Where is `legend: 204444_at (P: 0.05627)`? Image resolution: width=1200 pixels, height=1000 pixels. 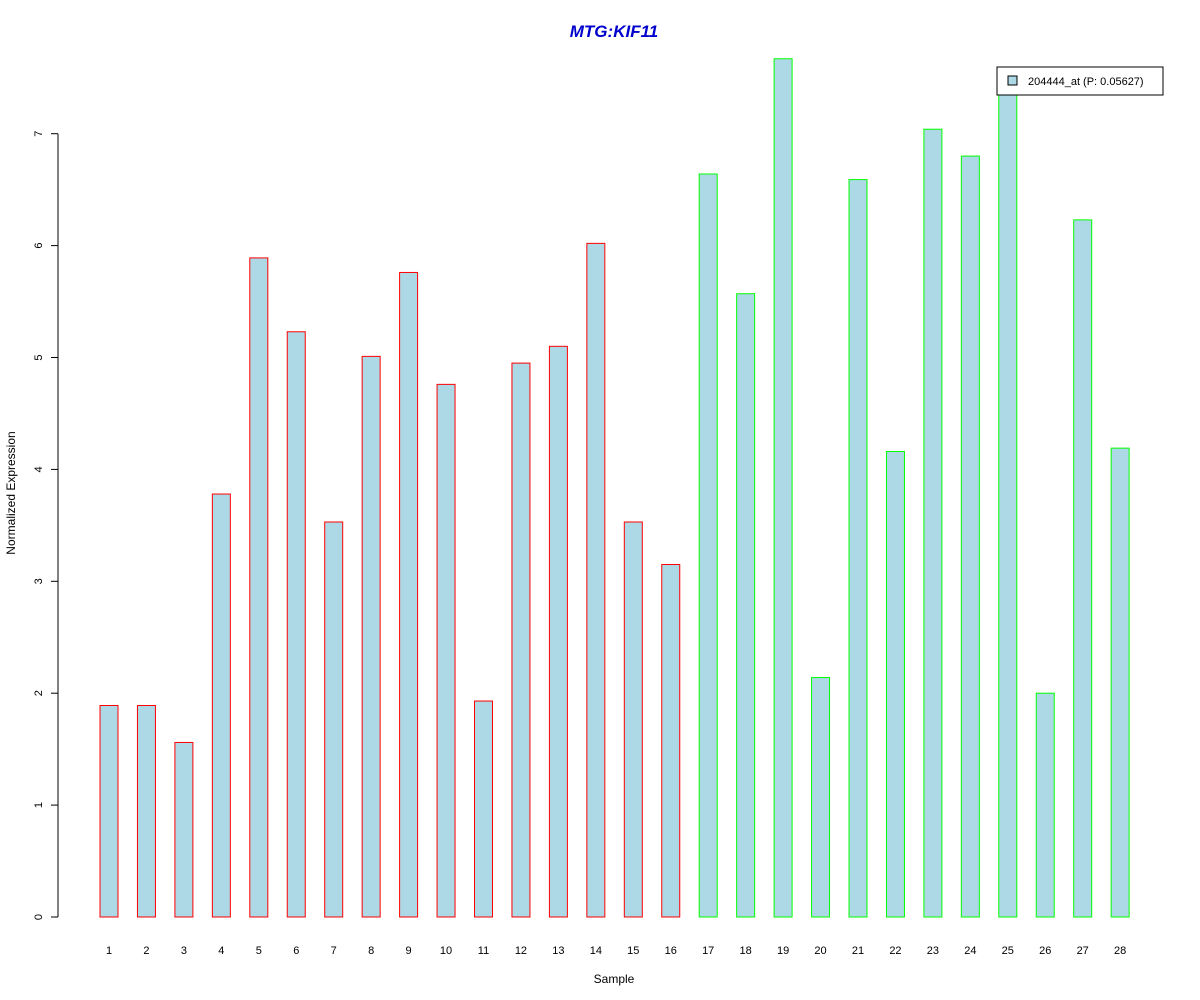
legend: 204444_at (P: 0.05627) is located at coordinates (1080, 81).